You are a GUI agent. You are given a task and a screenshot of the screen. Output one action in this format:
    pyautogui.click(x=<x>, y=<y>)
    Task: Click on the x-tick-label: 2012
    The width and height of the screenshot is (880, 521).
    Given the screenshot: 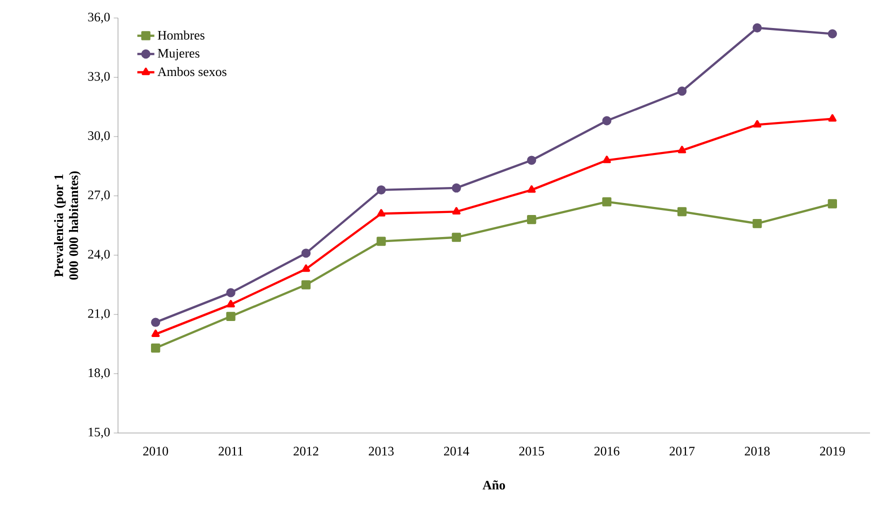 What is the action you would take?
    pyautogui.click(x=306, y=451)
    